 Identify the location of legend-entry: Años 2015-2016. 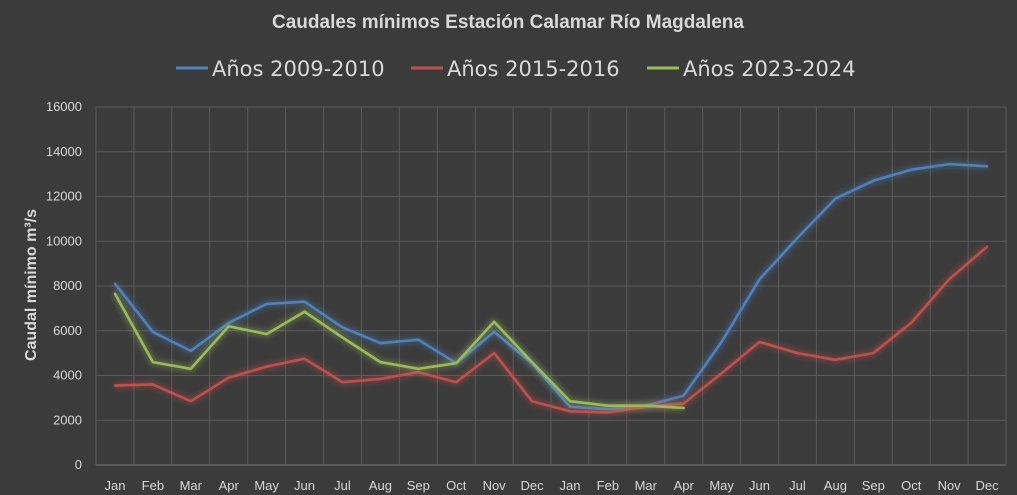
(533, 69).